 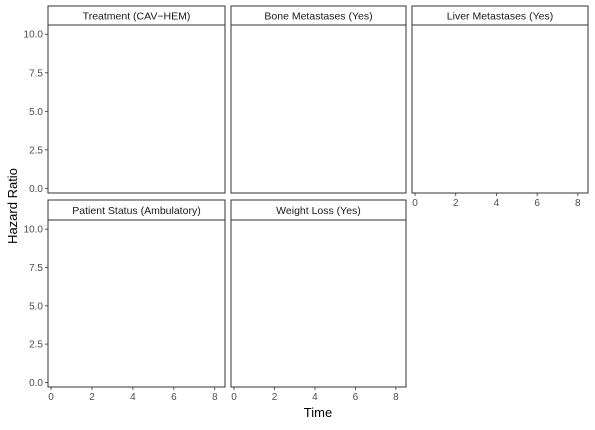 What do you see at coordinates (318, 412) in the screenshot?
I see `x-axis-title: Time` at bounding box center [318, 412].